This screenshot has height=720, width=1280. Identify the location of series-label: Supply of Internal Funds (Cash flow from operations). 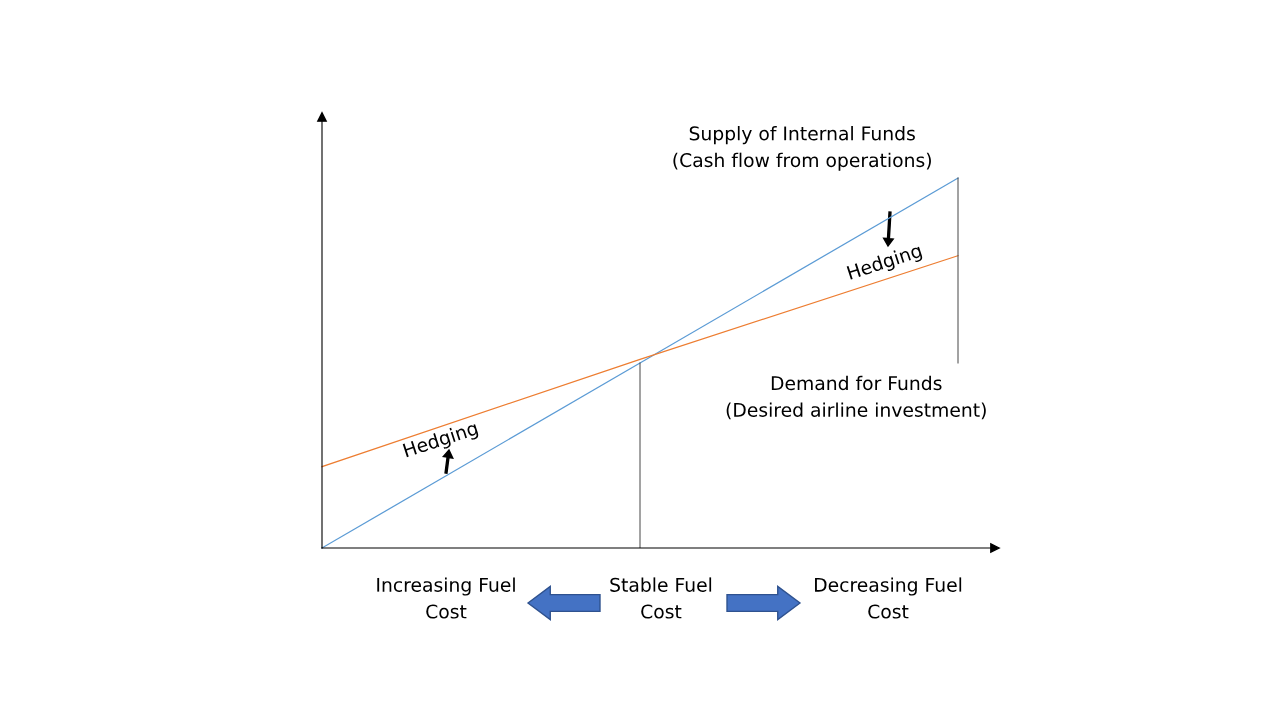
(802, 148).